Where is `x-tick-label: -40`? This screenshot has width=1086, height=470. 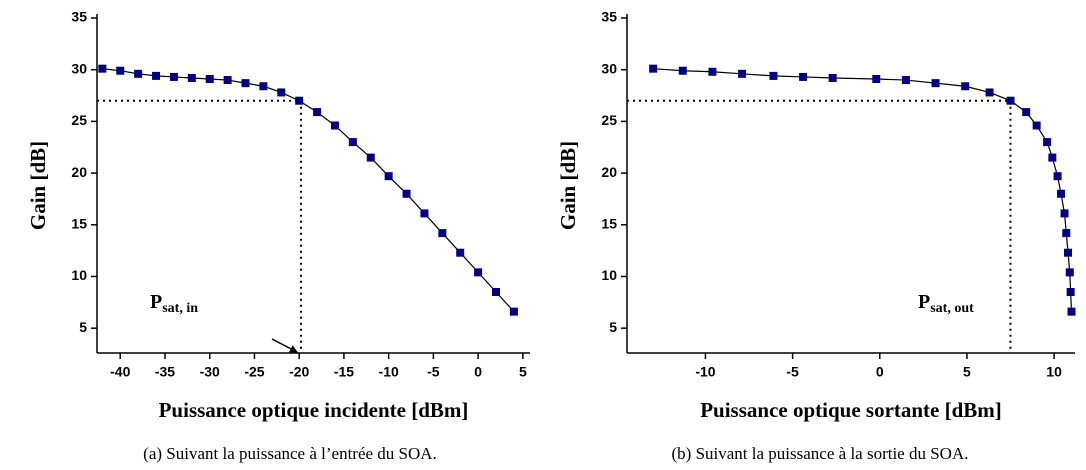
x-tick-label: -40 is located at coordinates (120, 372).